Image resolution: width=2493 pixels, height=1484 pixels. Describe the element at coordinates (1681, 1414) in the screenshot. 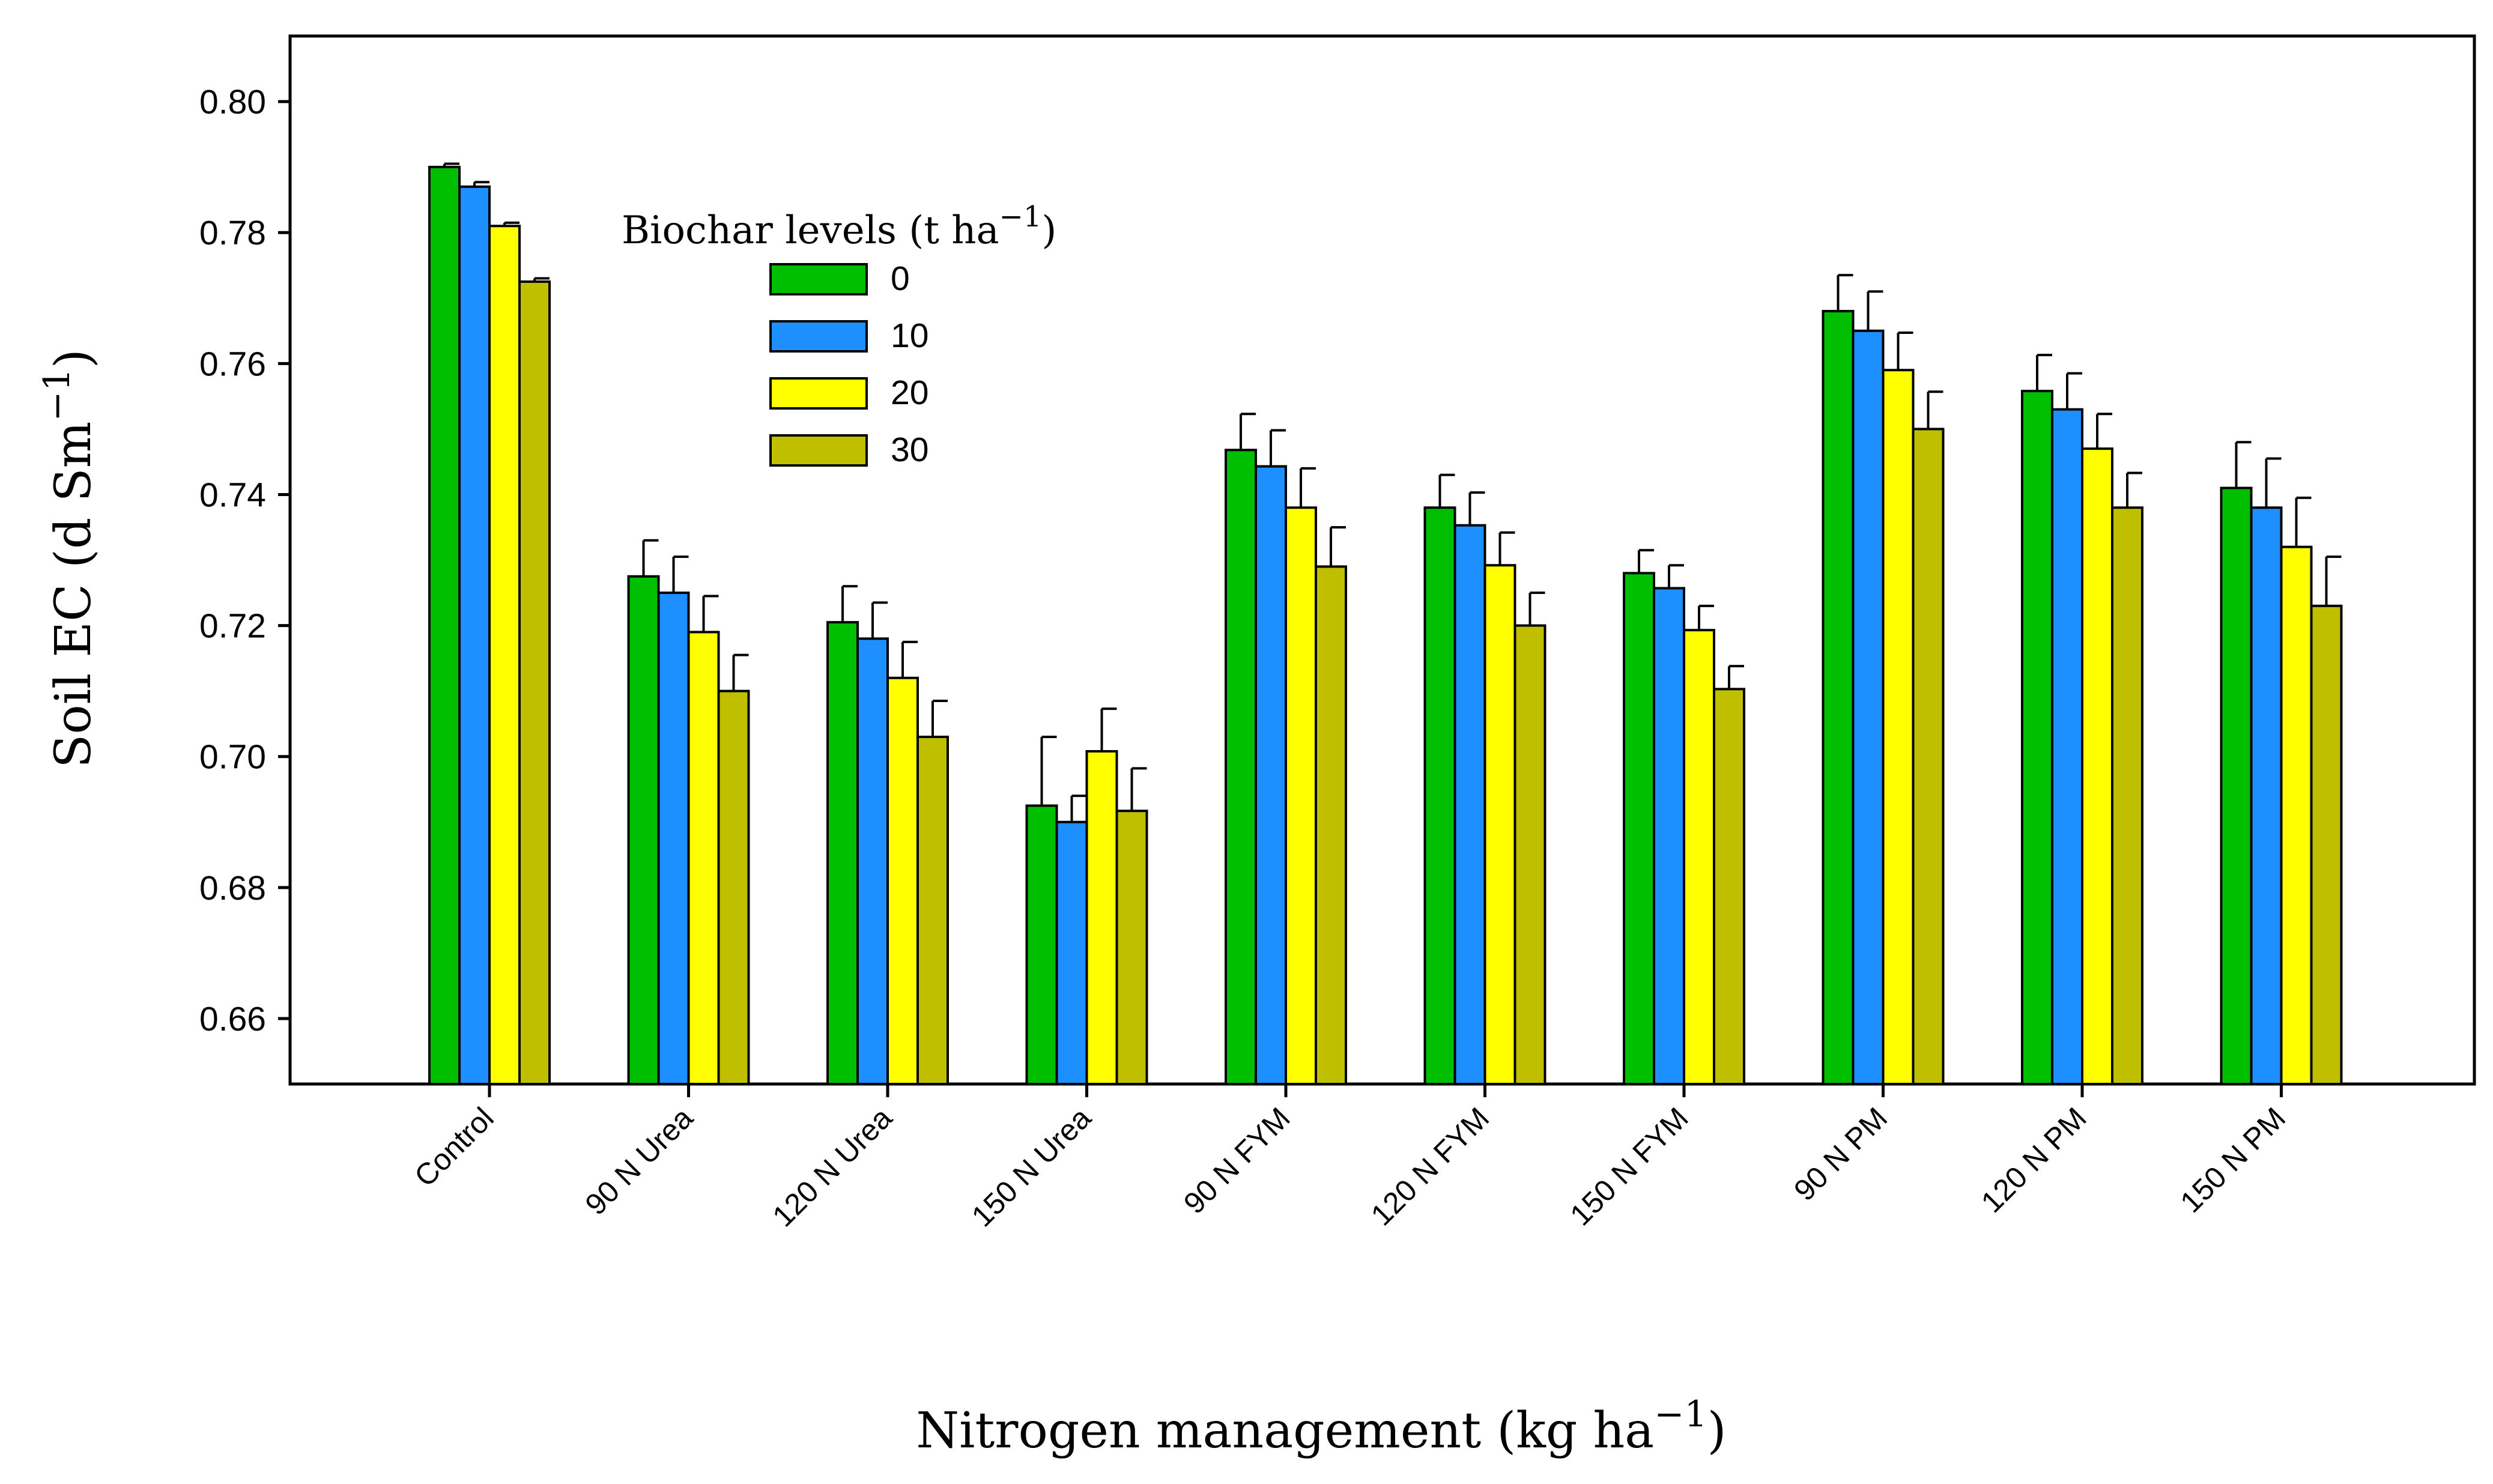

I see `x-axis-title-superscript: −1` at that location.